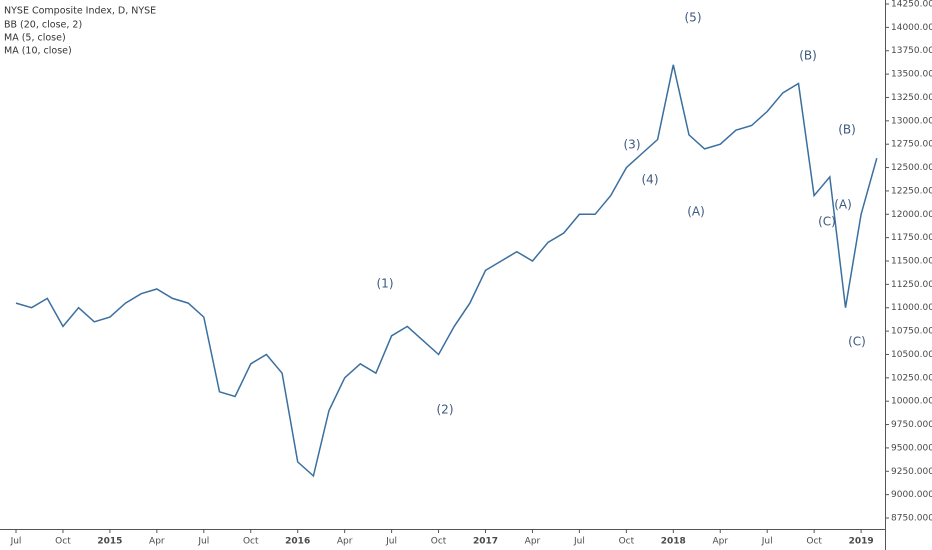 The image size is (932, 550). Describe the element at coordinates (911, 425) in the screenshot. I see `y-tick-label: 9750.0000` at that location.